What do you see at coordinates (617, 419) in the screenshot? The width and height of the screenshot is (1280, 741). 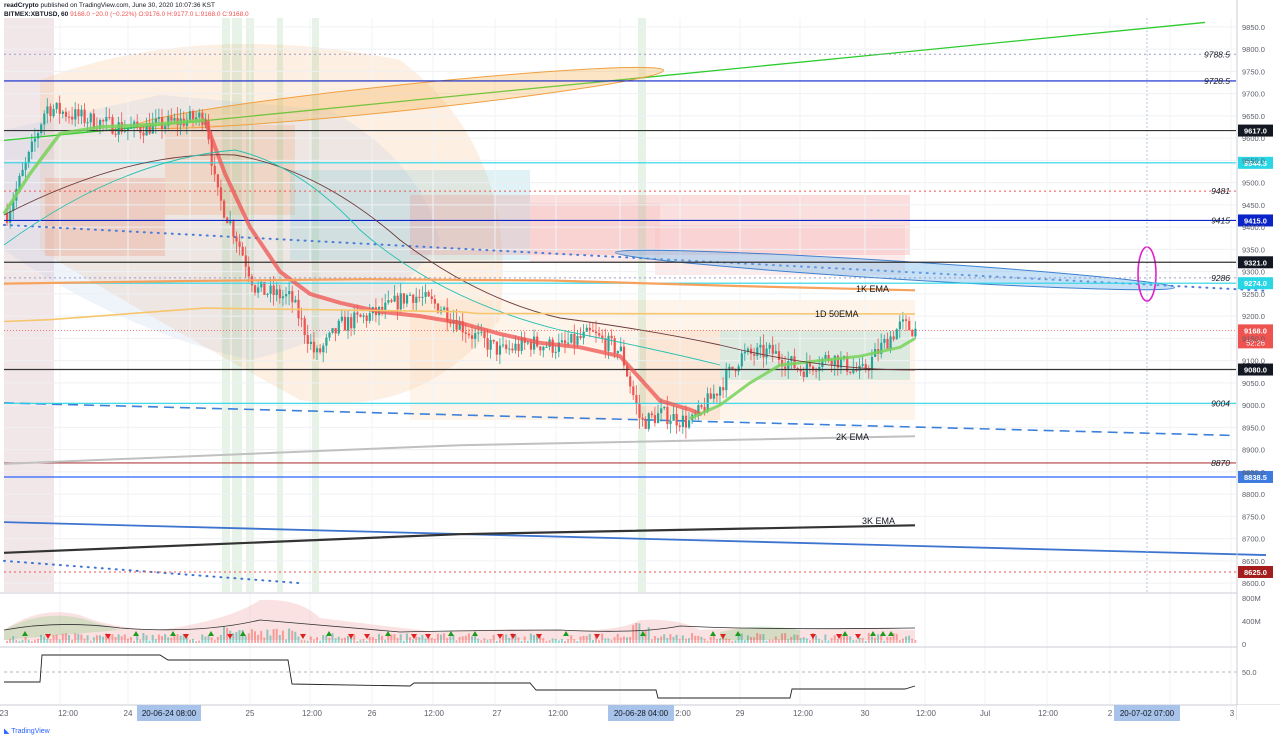 I see `dashed-trendline` at bounding box center [617, 419].